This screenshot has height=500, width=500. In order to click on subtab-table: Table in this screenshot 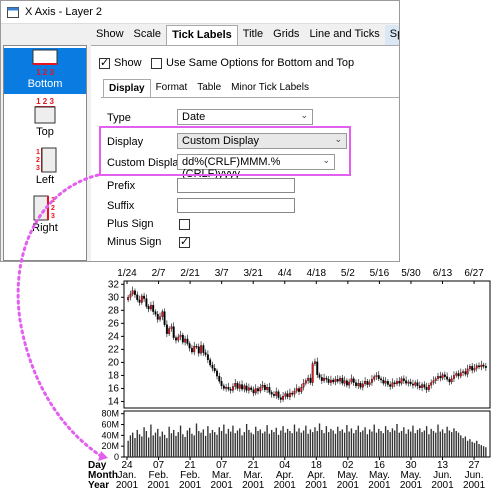, I will do `click(209, 87)`.